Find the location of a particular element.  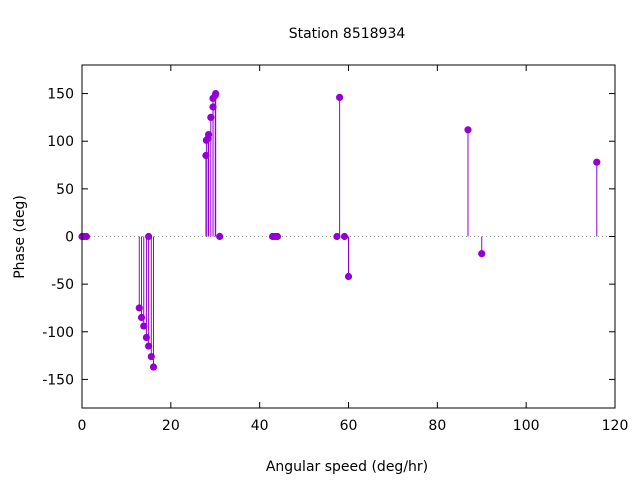

y-tick-label: 150 is located at coordinates (60, 95).